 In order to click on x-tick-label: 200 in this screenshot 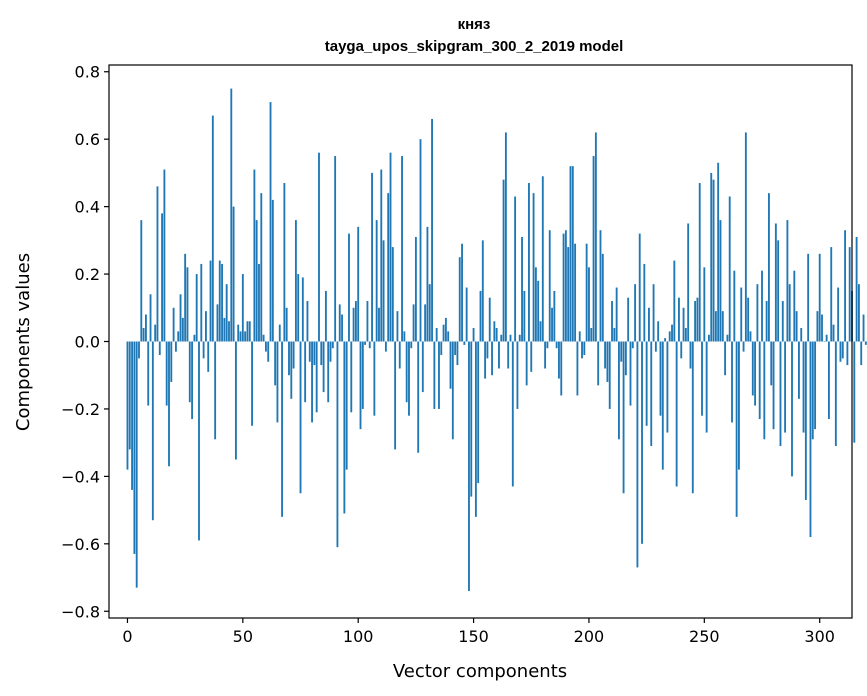, I will do `click(589, 636)`.